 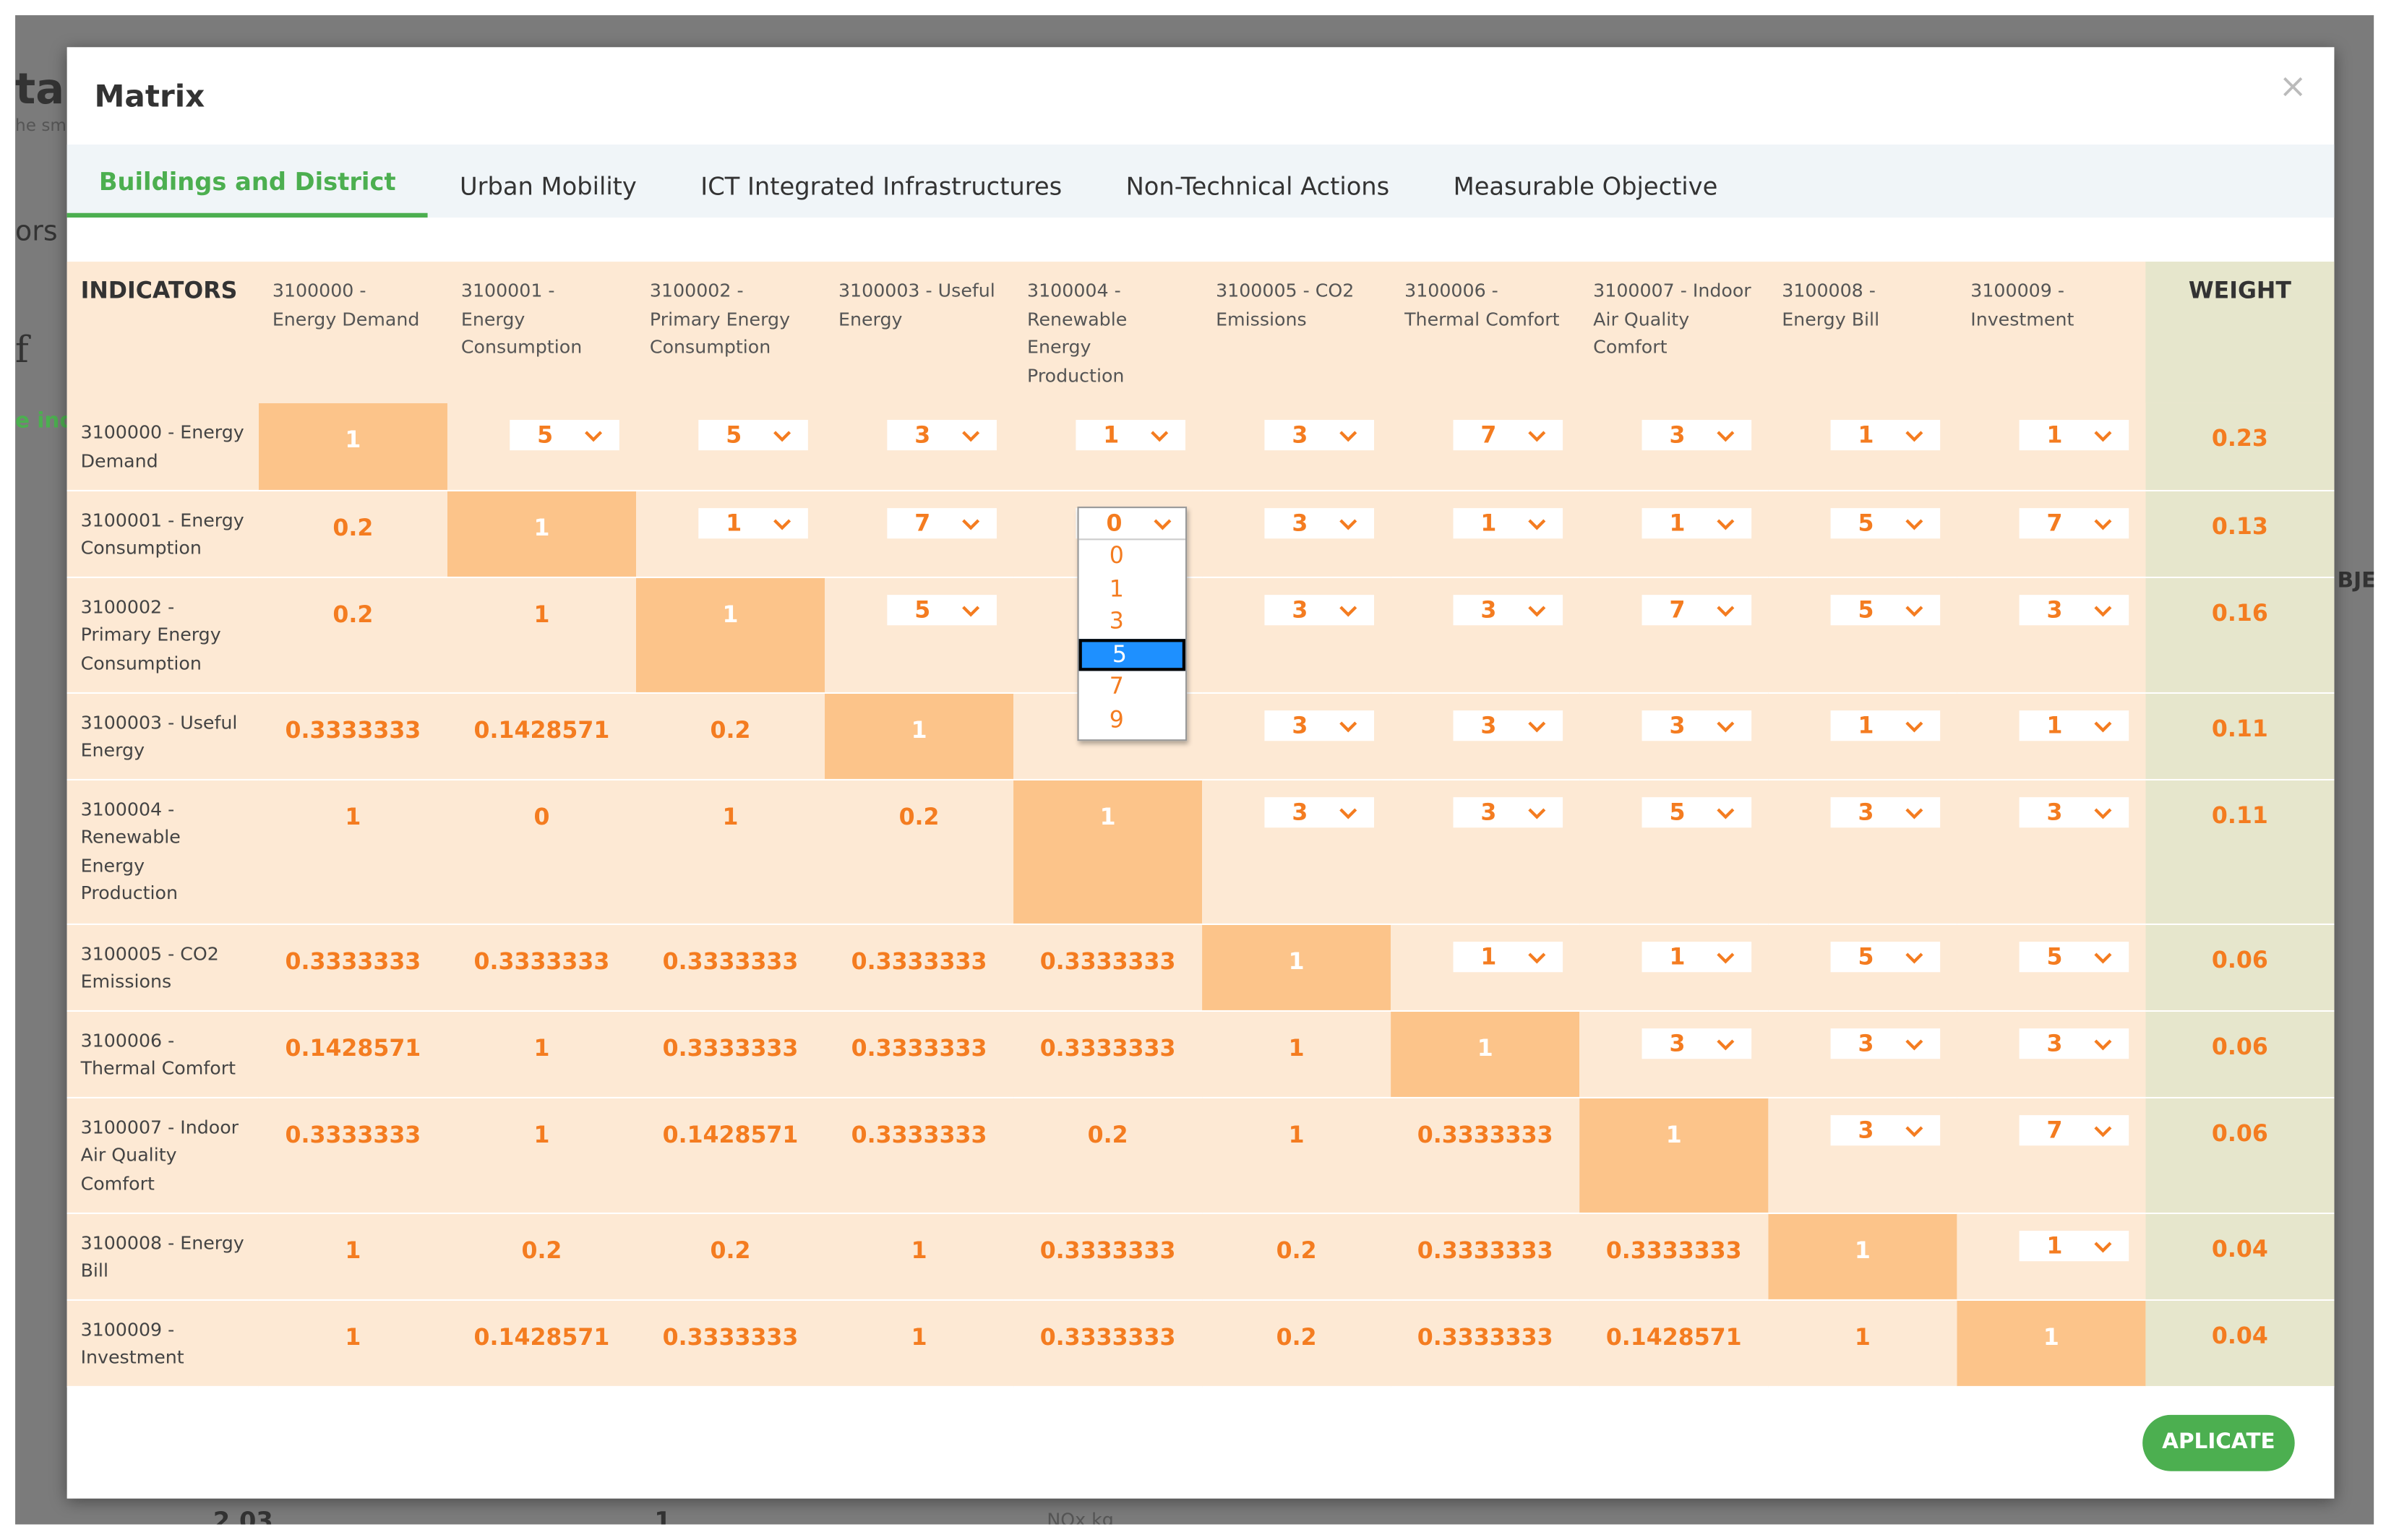 I want to click on row-label: 3100007 - Indoor Air Quality Comfort, so click(x=162, y=1154).